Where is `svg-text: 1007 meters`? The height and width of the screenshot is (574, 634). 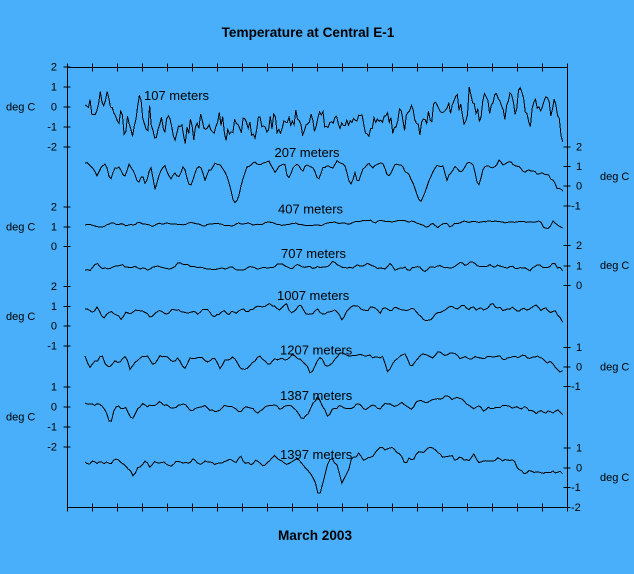
svg-text: 1007 meters is located at coordinates (313, 295).